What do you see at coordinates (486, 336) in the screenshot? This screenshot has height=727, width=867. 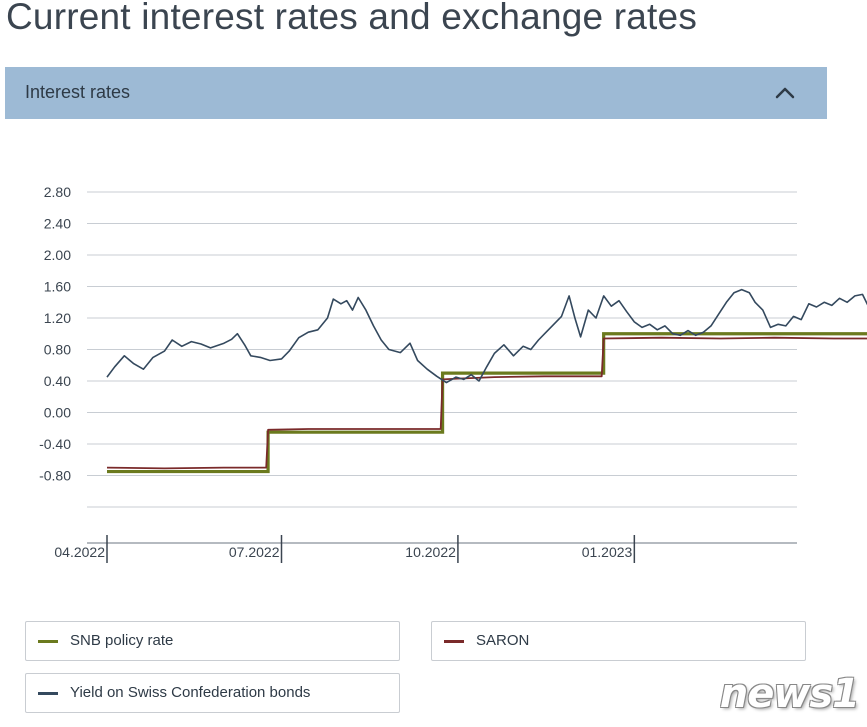 I see `series-line-confederation-bonds` at bounding box center [486, 336].